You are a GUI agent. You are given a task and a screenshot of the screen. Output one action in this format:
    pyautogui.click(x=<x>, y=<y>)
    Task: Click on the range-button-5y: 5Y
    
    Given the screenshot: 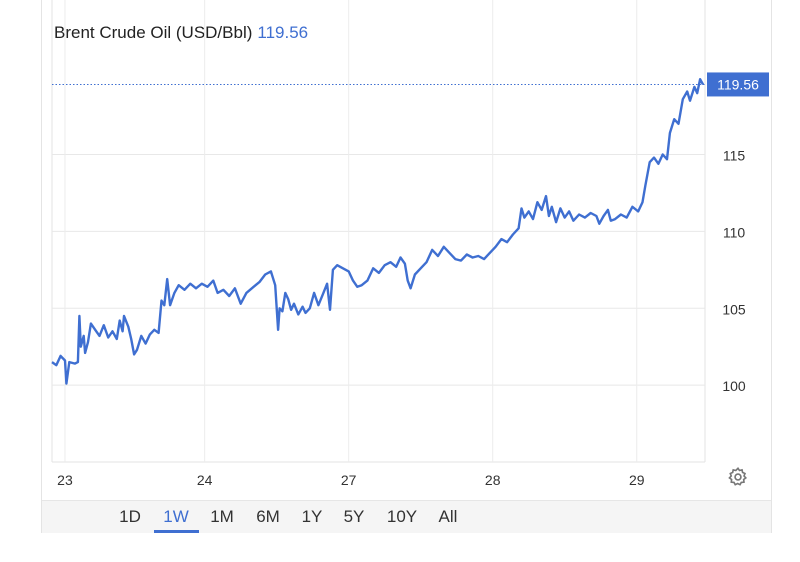 What is the action you would take?
    pyautogui.click(x=354, y=516)
    